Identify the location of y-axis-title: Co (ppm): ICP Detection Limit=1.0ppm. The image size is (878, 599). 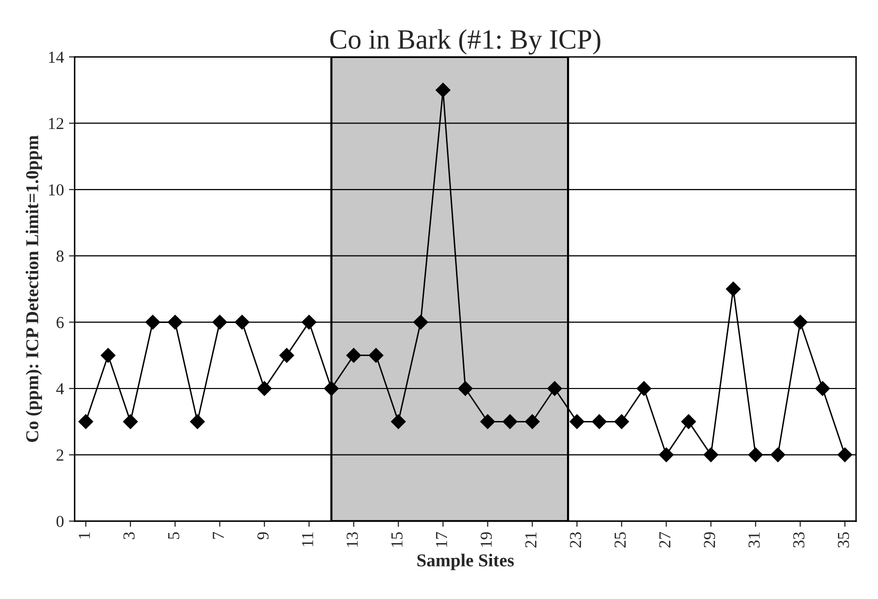
(34, 288).